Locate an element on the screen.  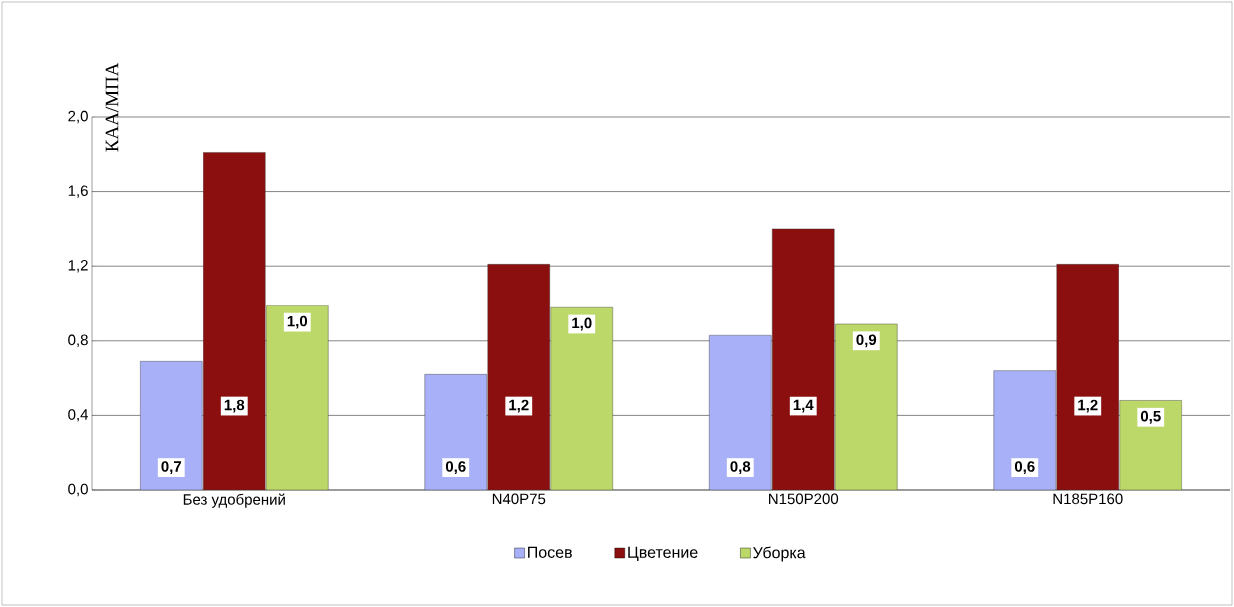
x-tick-label: N40P75 is located at coordinates (519, 499).